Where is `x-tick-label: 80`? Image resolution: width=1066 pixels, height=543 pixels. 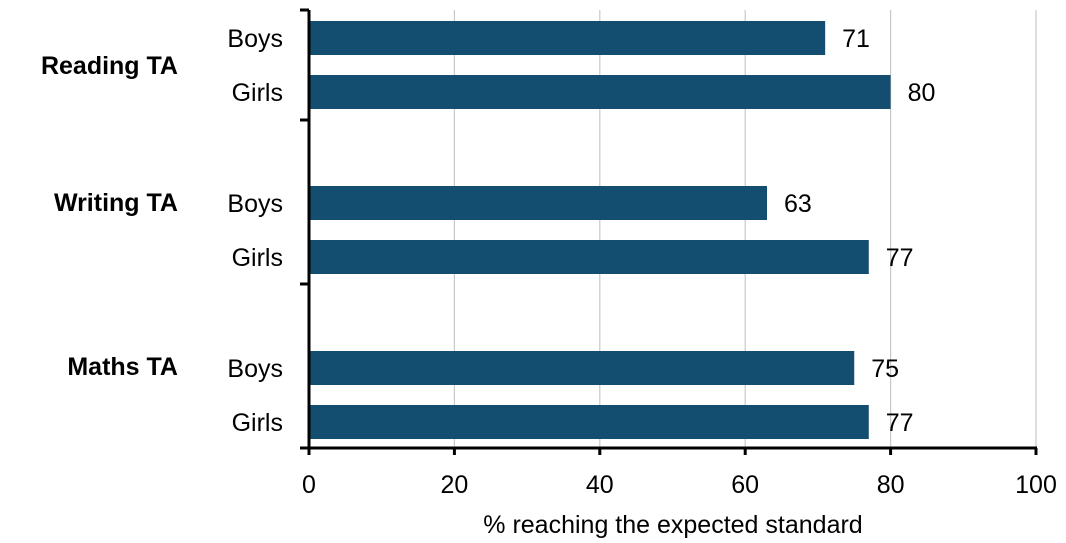
x-tick-label: 80 is located at coordinates (891, 485).